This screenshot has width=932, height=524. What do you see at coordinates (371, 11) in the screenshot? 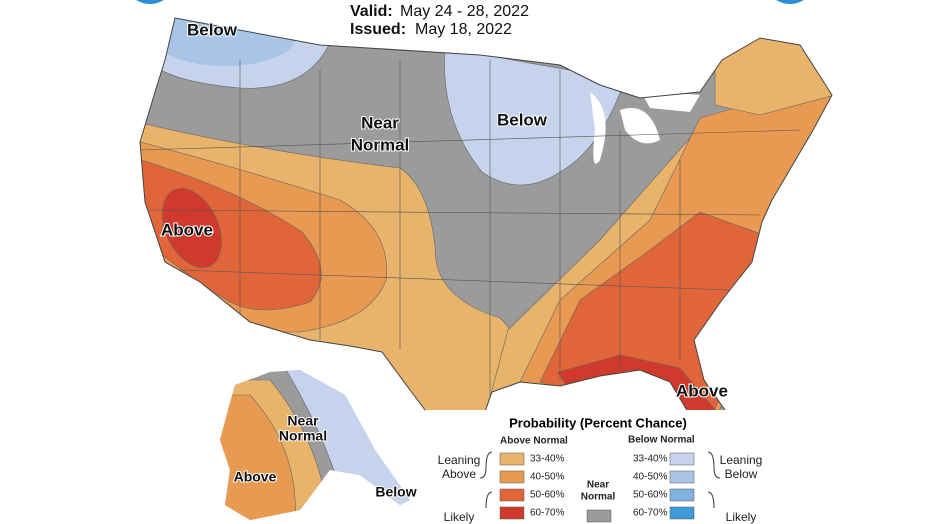
I see `valid-label: Valid:` at bounding box center [371, 11].